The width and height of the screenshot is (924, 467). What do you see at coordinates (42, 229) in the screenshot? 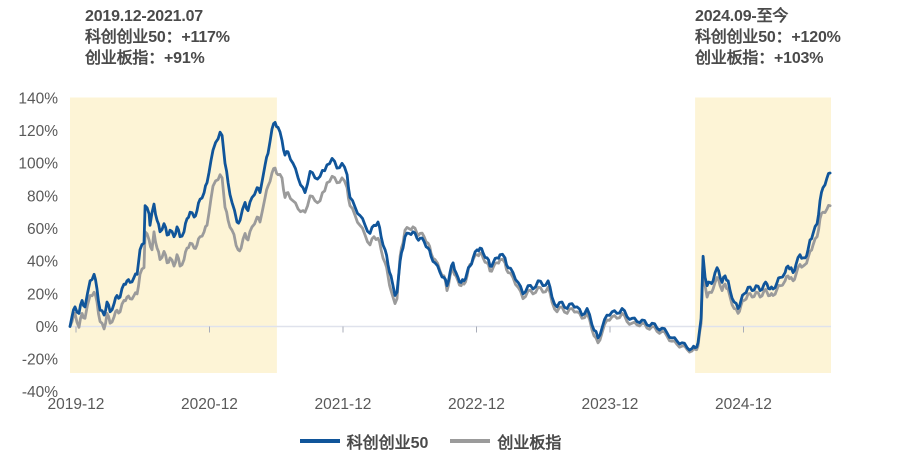
I see `y-axis-label: 60%` at bounding box center [42, 229].